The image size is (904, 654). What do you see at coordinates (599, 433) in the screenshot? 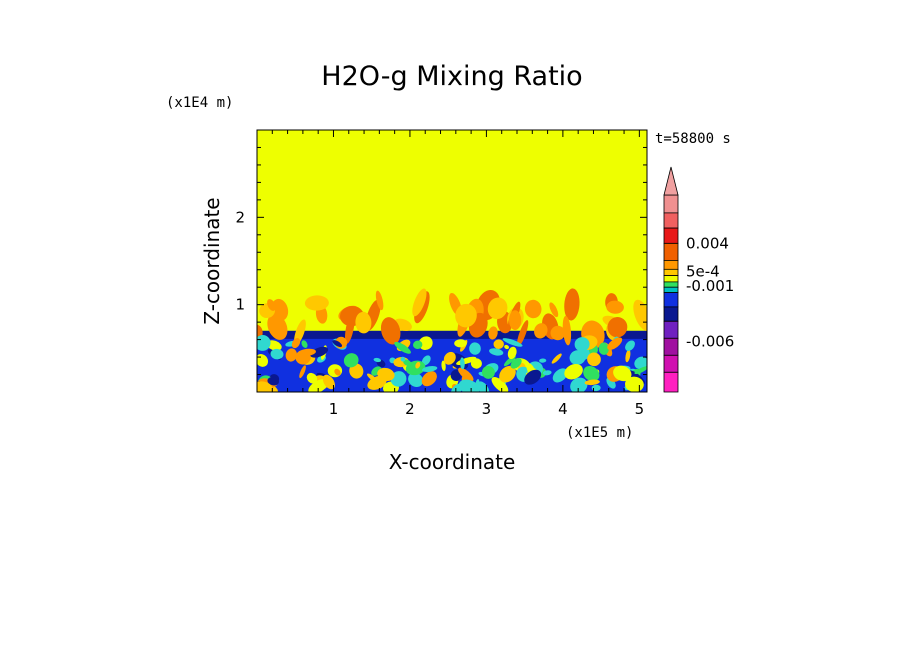
I see `x-scale-label: (x1E5 m)` at bounding box center [599, 433].